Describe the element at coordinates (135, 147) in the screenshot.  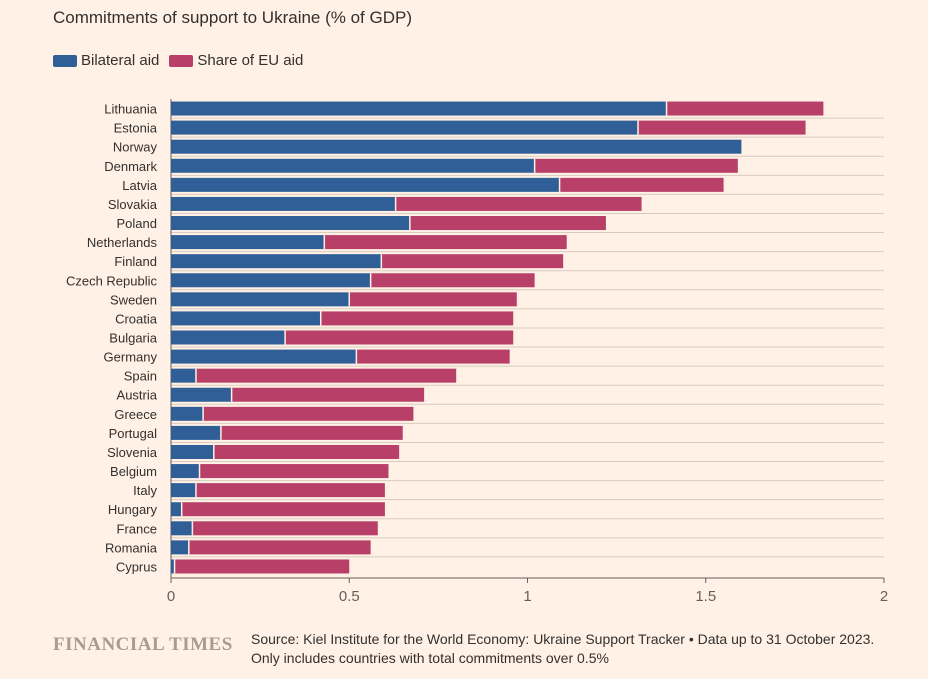
I see `category-label: Norway` at that location.